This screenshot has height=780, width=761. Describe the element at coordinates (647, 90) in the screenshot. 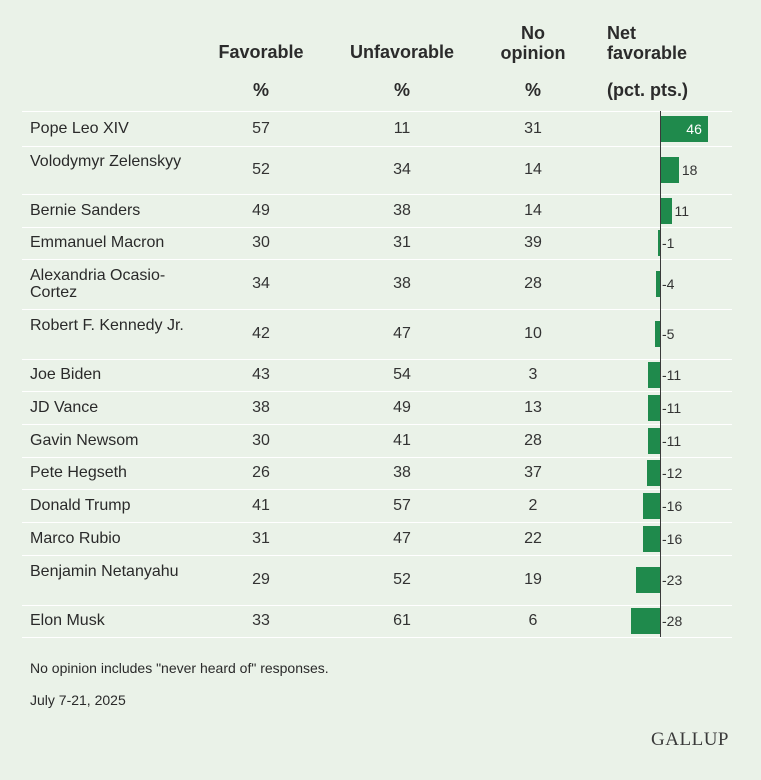

I see `header-net-unit: (pct. pts.)` at that location.